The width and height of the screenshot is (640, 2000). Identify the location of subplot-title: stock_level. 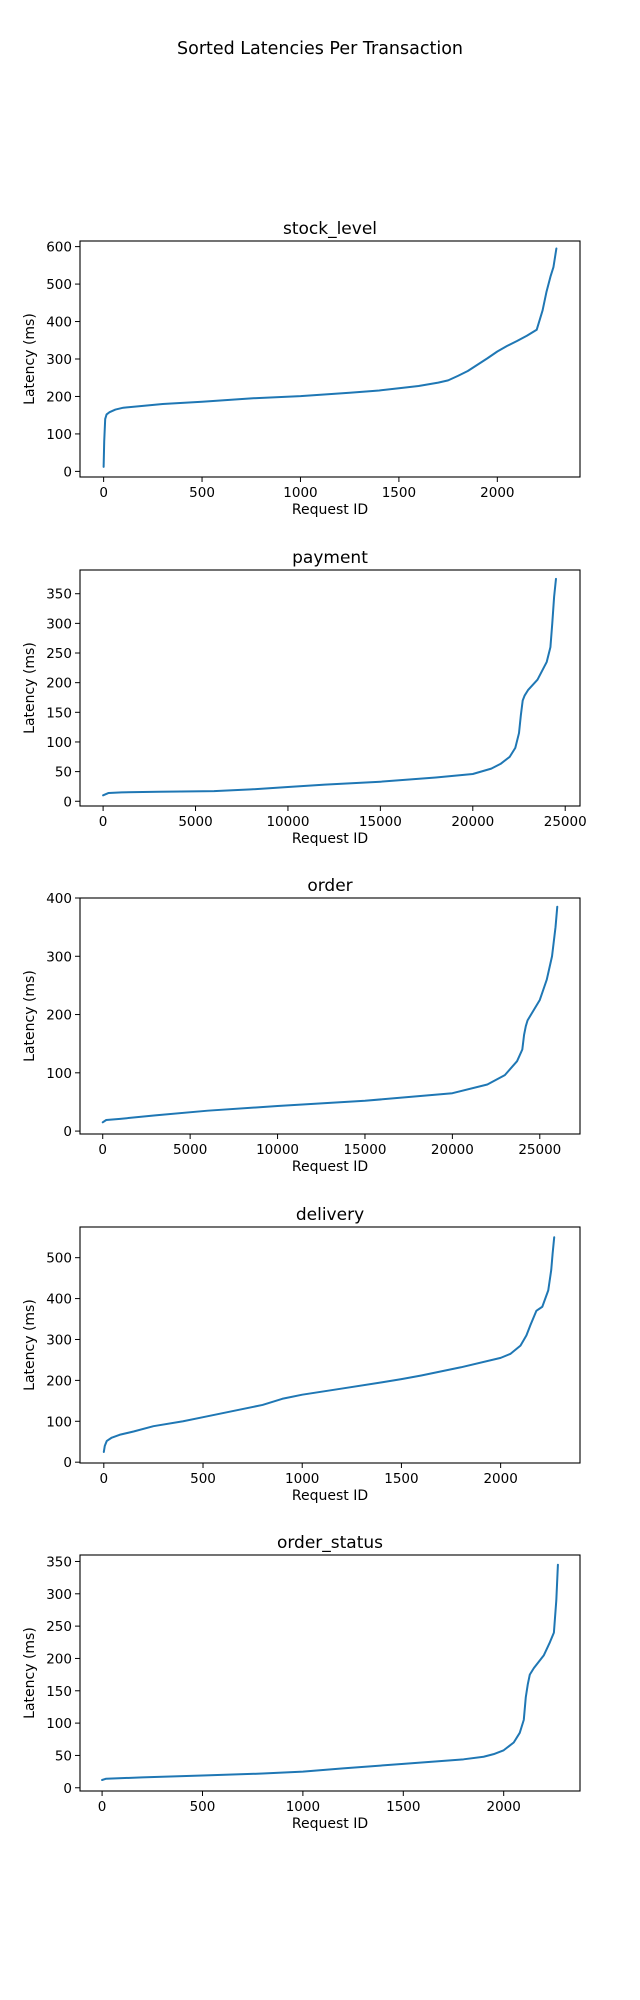
(330, 229).